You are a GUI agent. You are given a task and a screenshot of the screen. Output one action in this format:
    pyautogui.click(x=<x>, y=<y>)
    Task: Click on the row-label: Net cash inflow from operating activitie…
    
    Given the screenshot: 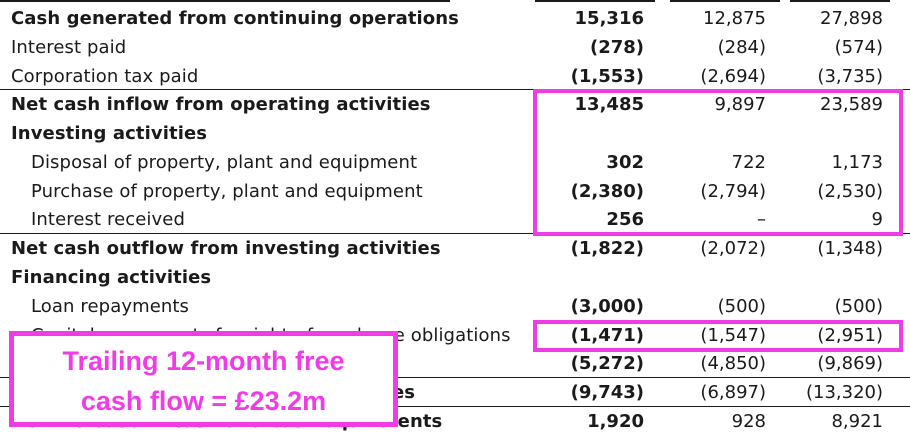 What is the action you would take?
    pyautogui.click(x=221, y=104)
    